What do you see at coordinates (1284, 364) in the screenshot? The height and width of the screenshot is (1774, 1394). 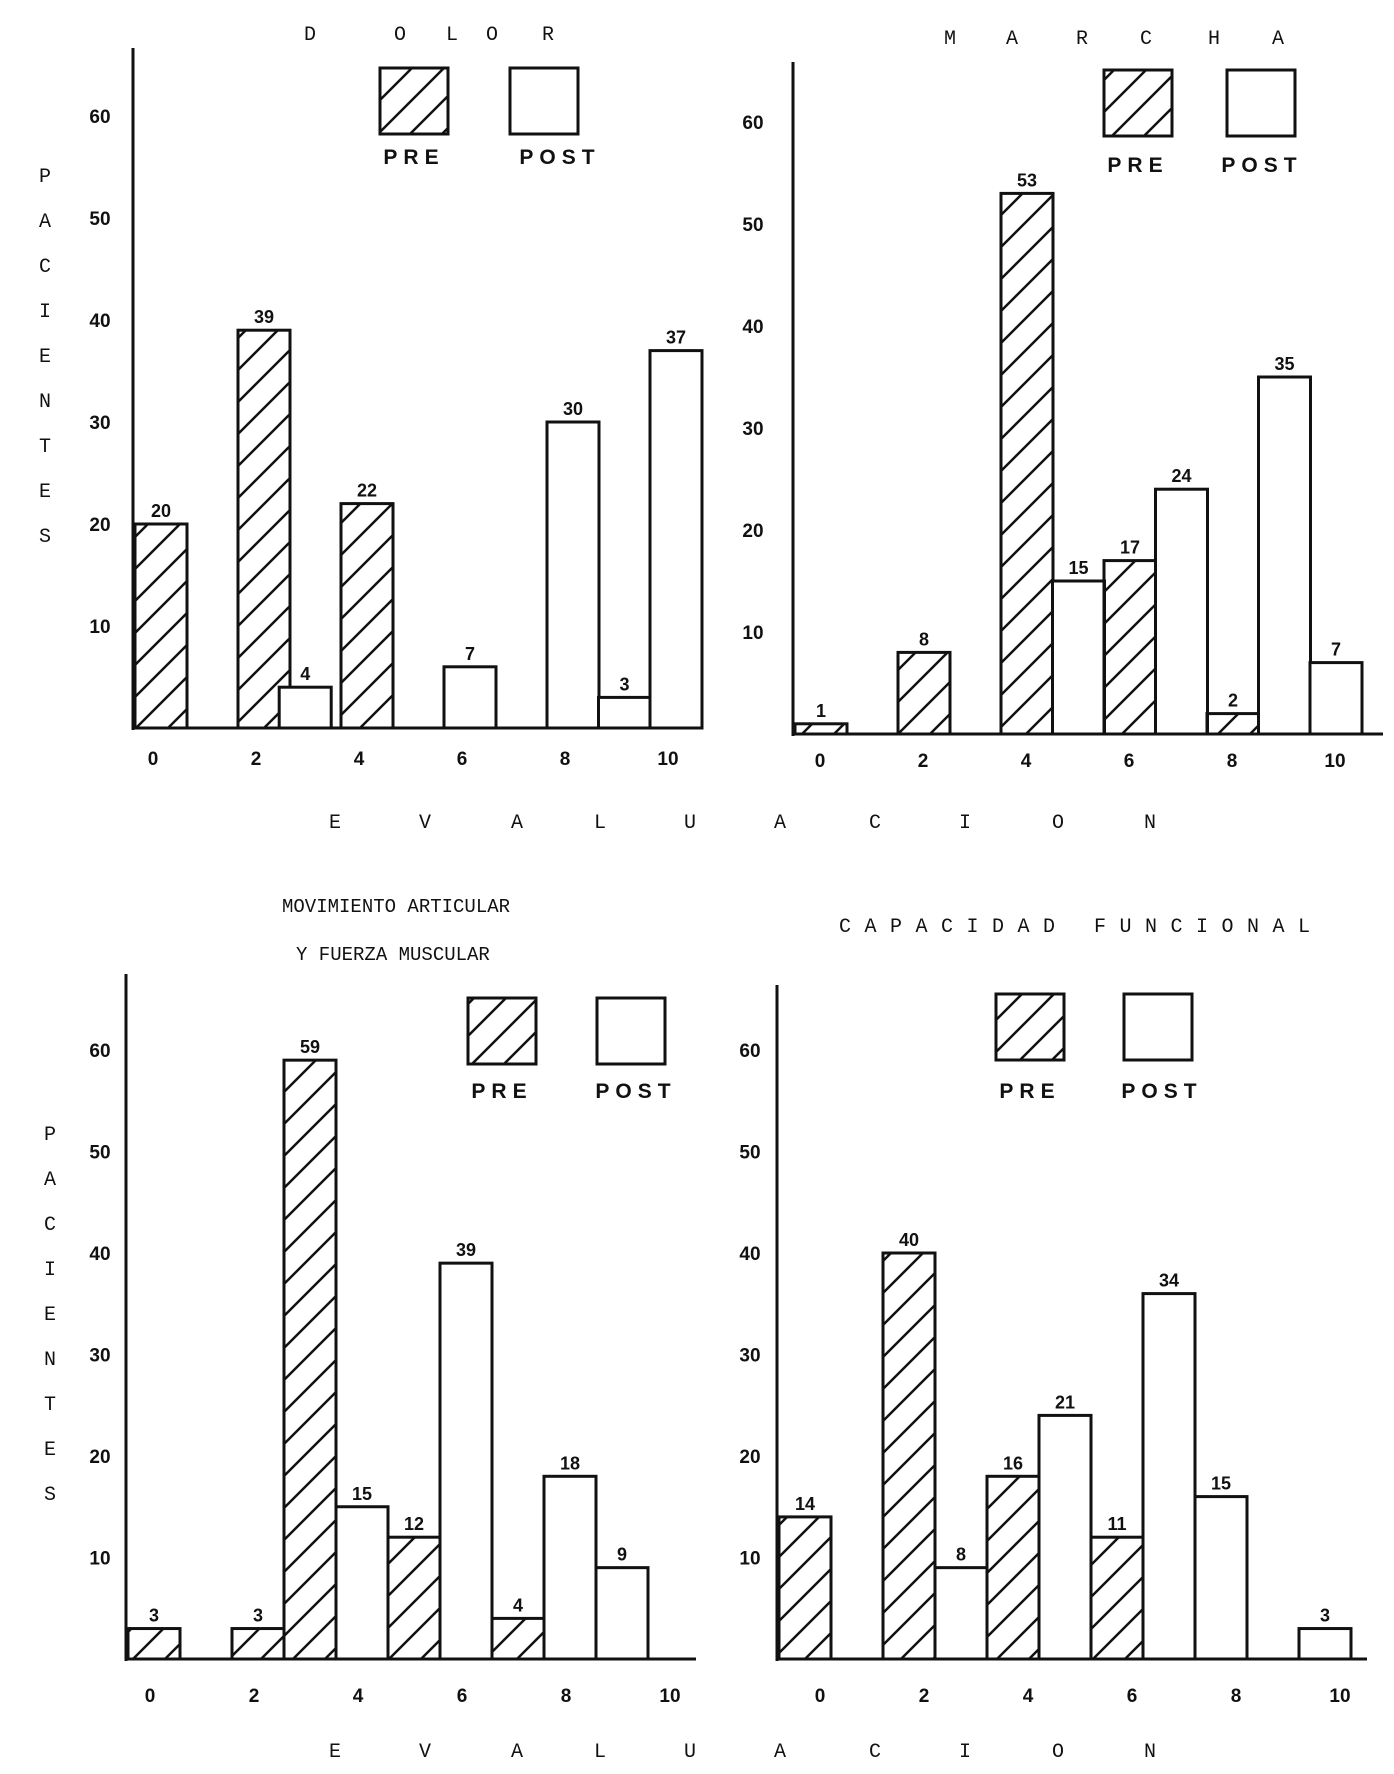 I see `data-label: 35` at bounding box center [1284, 364].